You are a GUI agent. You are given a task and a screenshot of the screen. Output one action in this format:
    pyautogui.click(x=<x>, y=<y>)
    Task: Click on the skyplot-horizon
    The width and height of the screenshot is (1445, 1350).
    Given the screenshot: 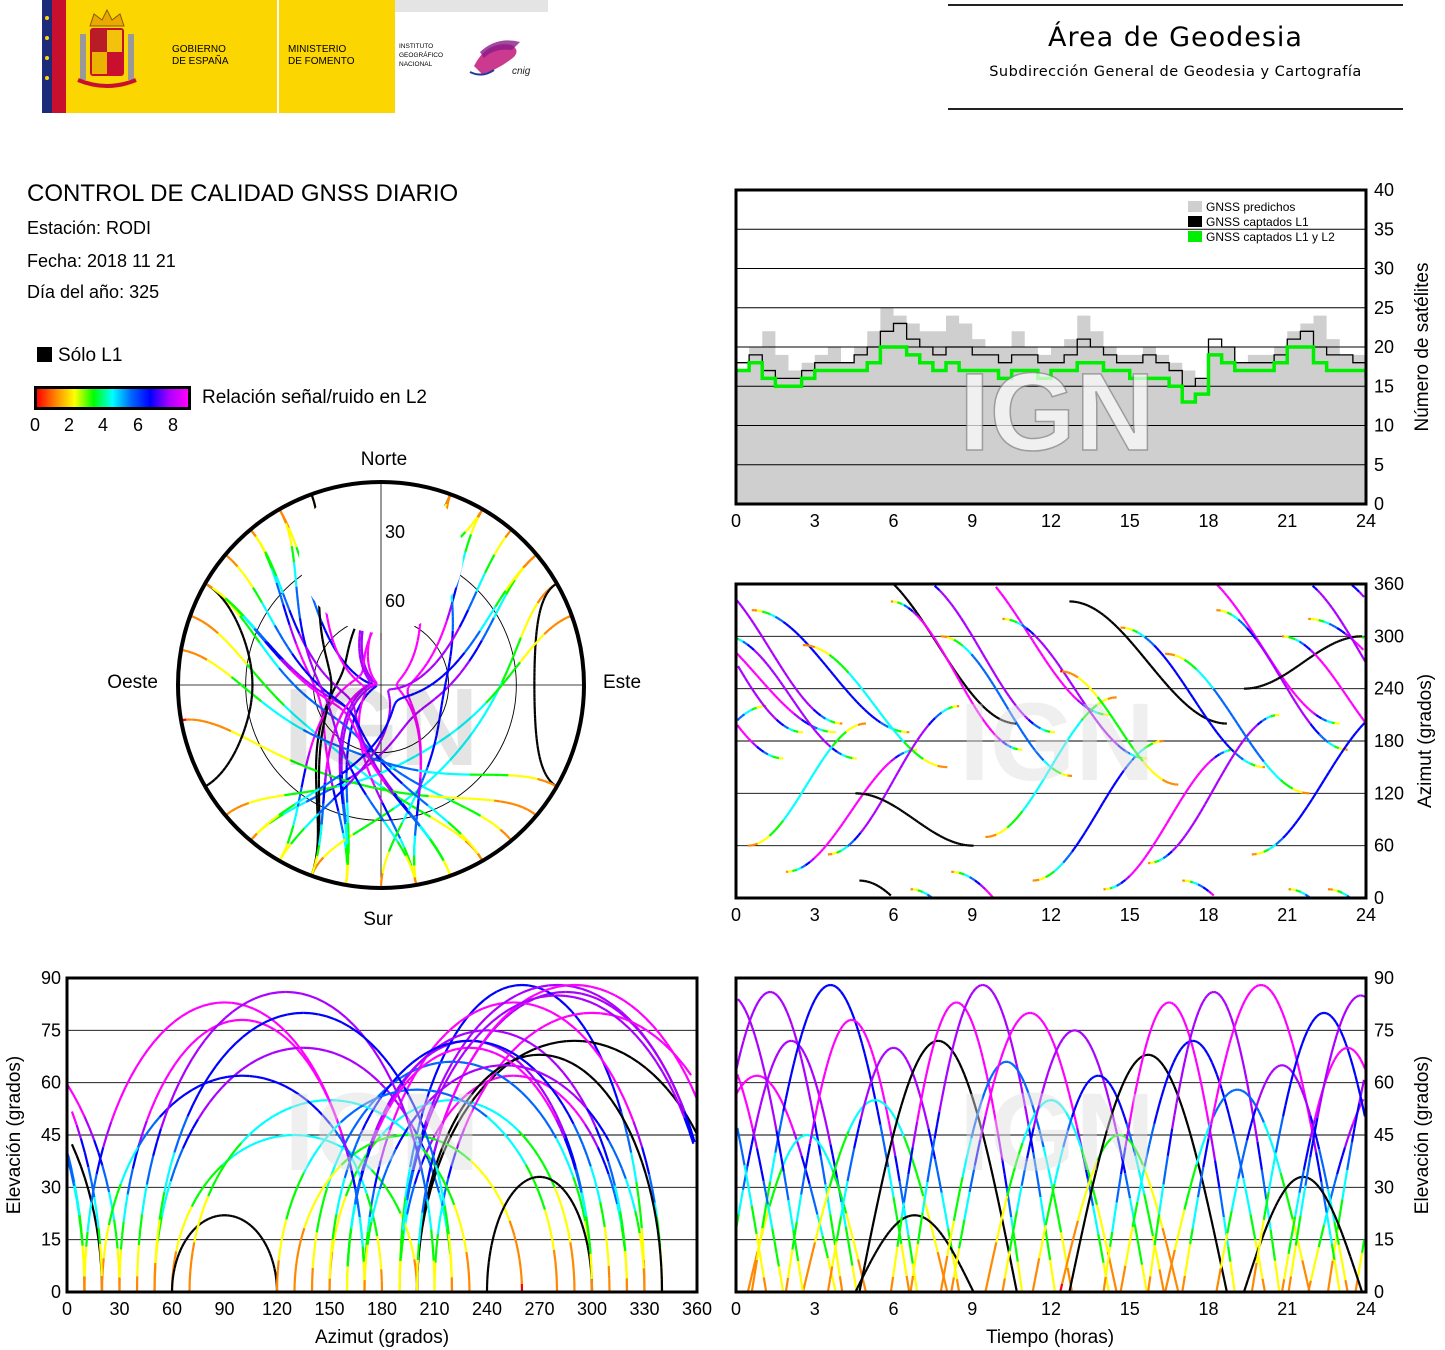 What is the action you would take?
    pyautogui.click(x=381, y=685)
    